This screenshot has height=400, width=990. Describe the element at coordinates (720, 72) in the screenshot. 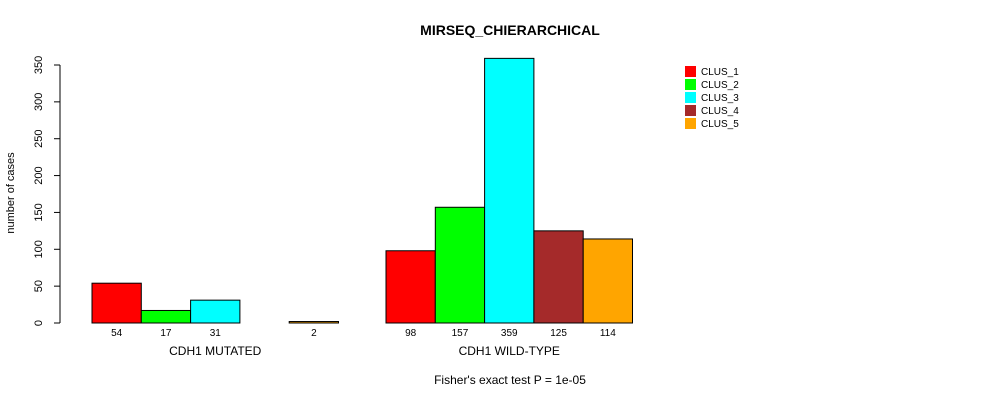

I see `legend-label: CLUS_1` at that location.